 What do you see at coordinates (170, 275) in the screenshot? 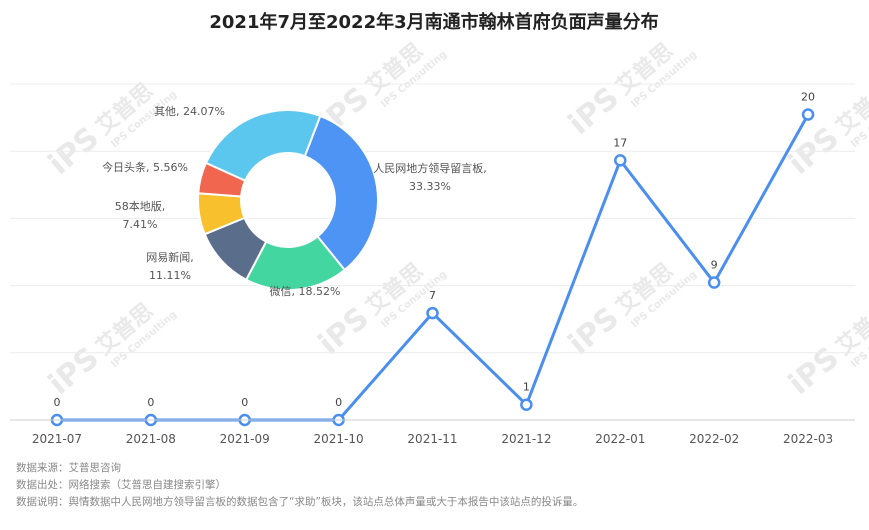
I see `slice-label-line: 11.11%` at bounding box center [170, 275].